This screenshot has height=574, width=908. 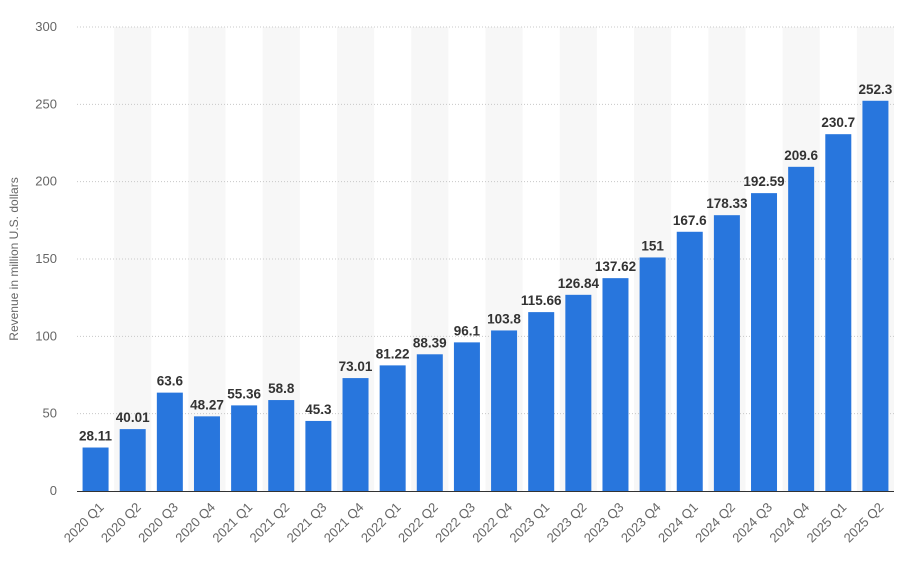 What do you see at coordinates (752, 523) in the screenshot?
I see `x-tick-label: 2024 Q3` at bounding box center [752, 523].